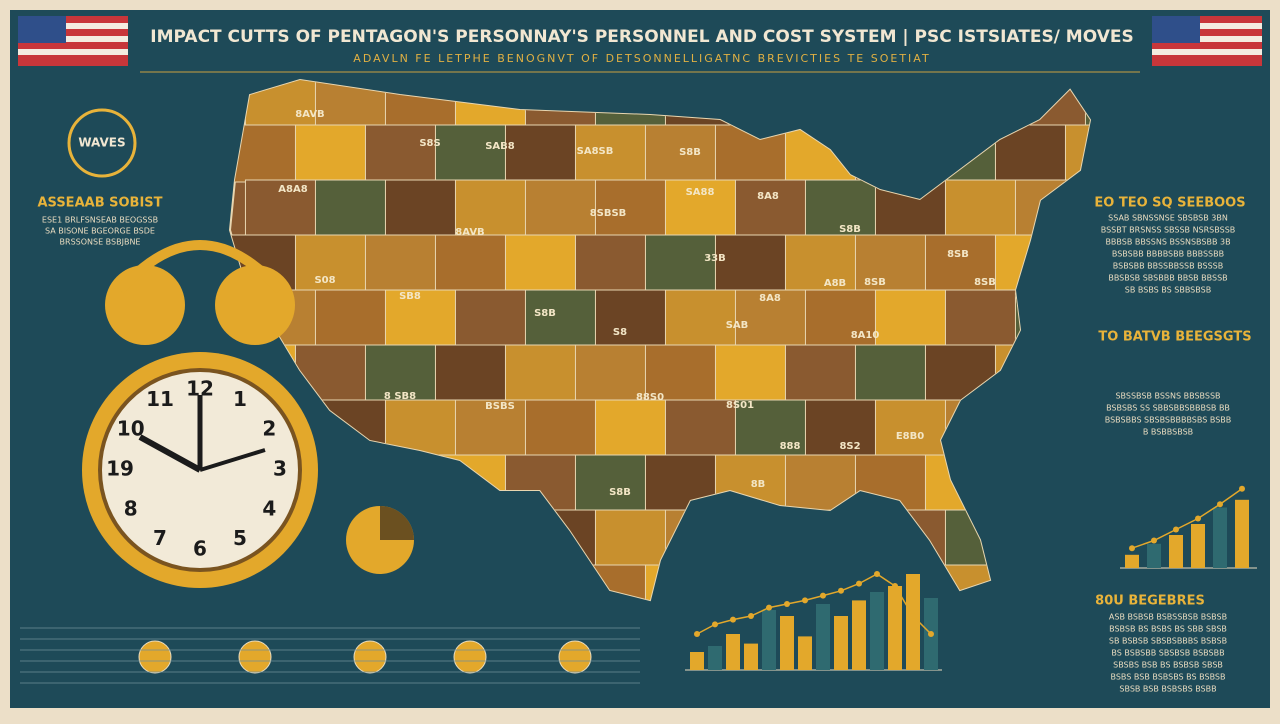 The image size is (1280, 724). Describe the element at coordinates (309, 114) in the screenshot. I see `state-label: 8AVB` at that location.